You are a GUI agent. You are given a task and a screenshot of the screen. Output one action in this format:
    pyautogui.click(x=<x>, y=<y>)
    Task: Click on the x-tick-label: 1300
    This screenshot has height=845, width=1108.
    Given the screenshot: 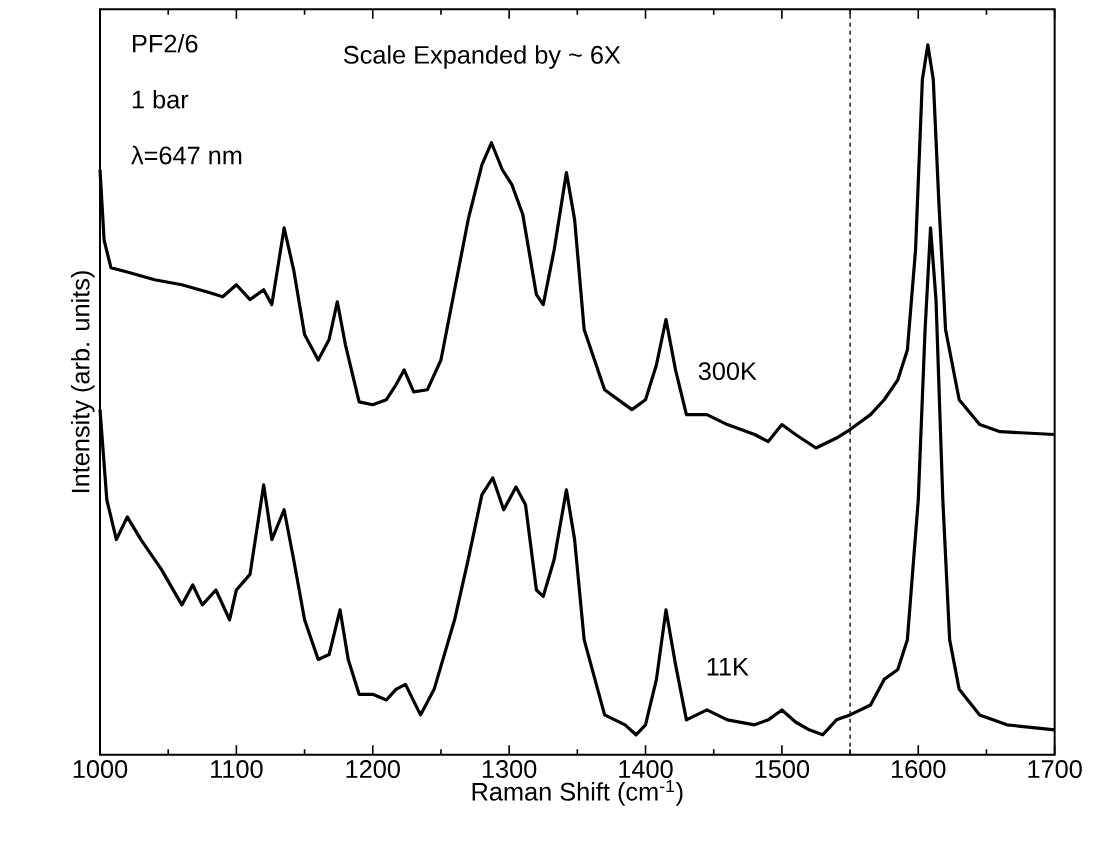 What is the action you would take?
    pyautogui.click(x=509, y=768)
    